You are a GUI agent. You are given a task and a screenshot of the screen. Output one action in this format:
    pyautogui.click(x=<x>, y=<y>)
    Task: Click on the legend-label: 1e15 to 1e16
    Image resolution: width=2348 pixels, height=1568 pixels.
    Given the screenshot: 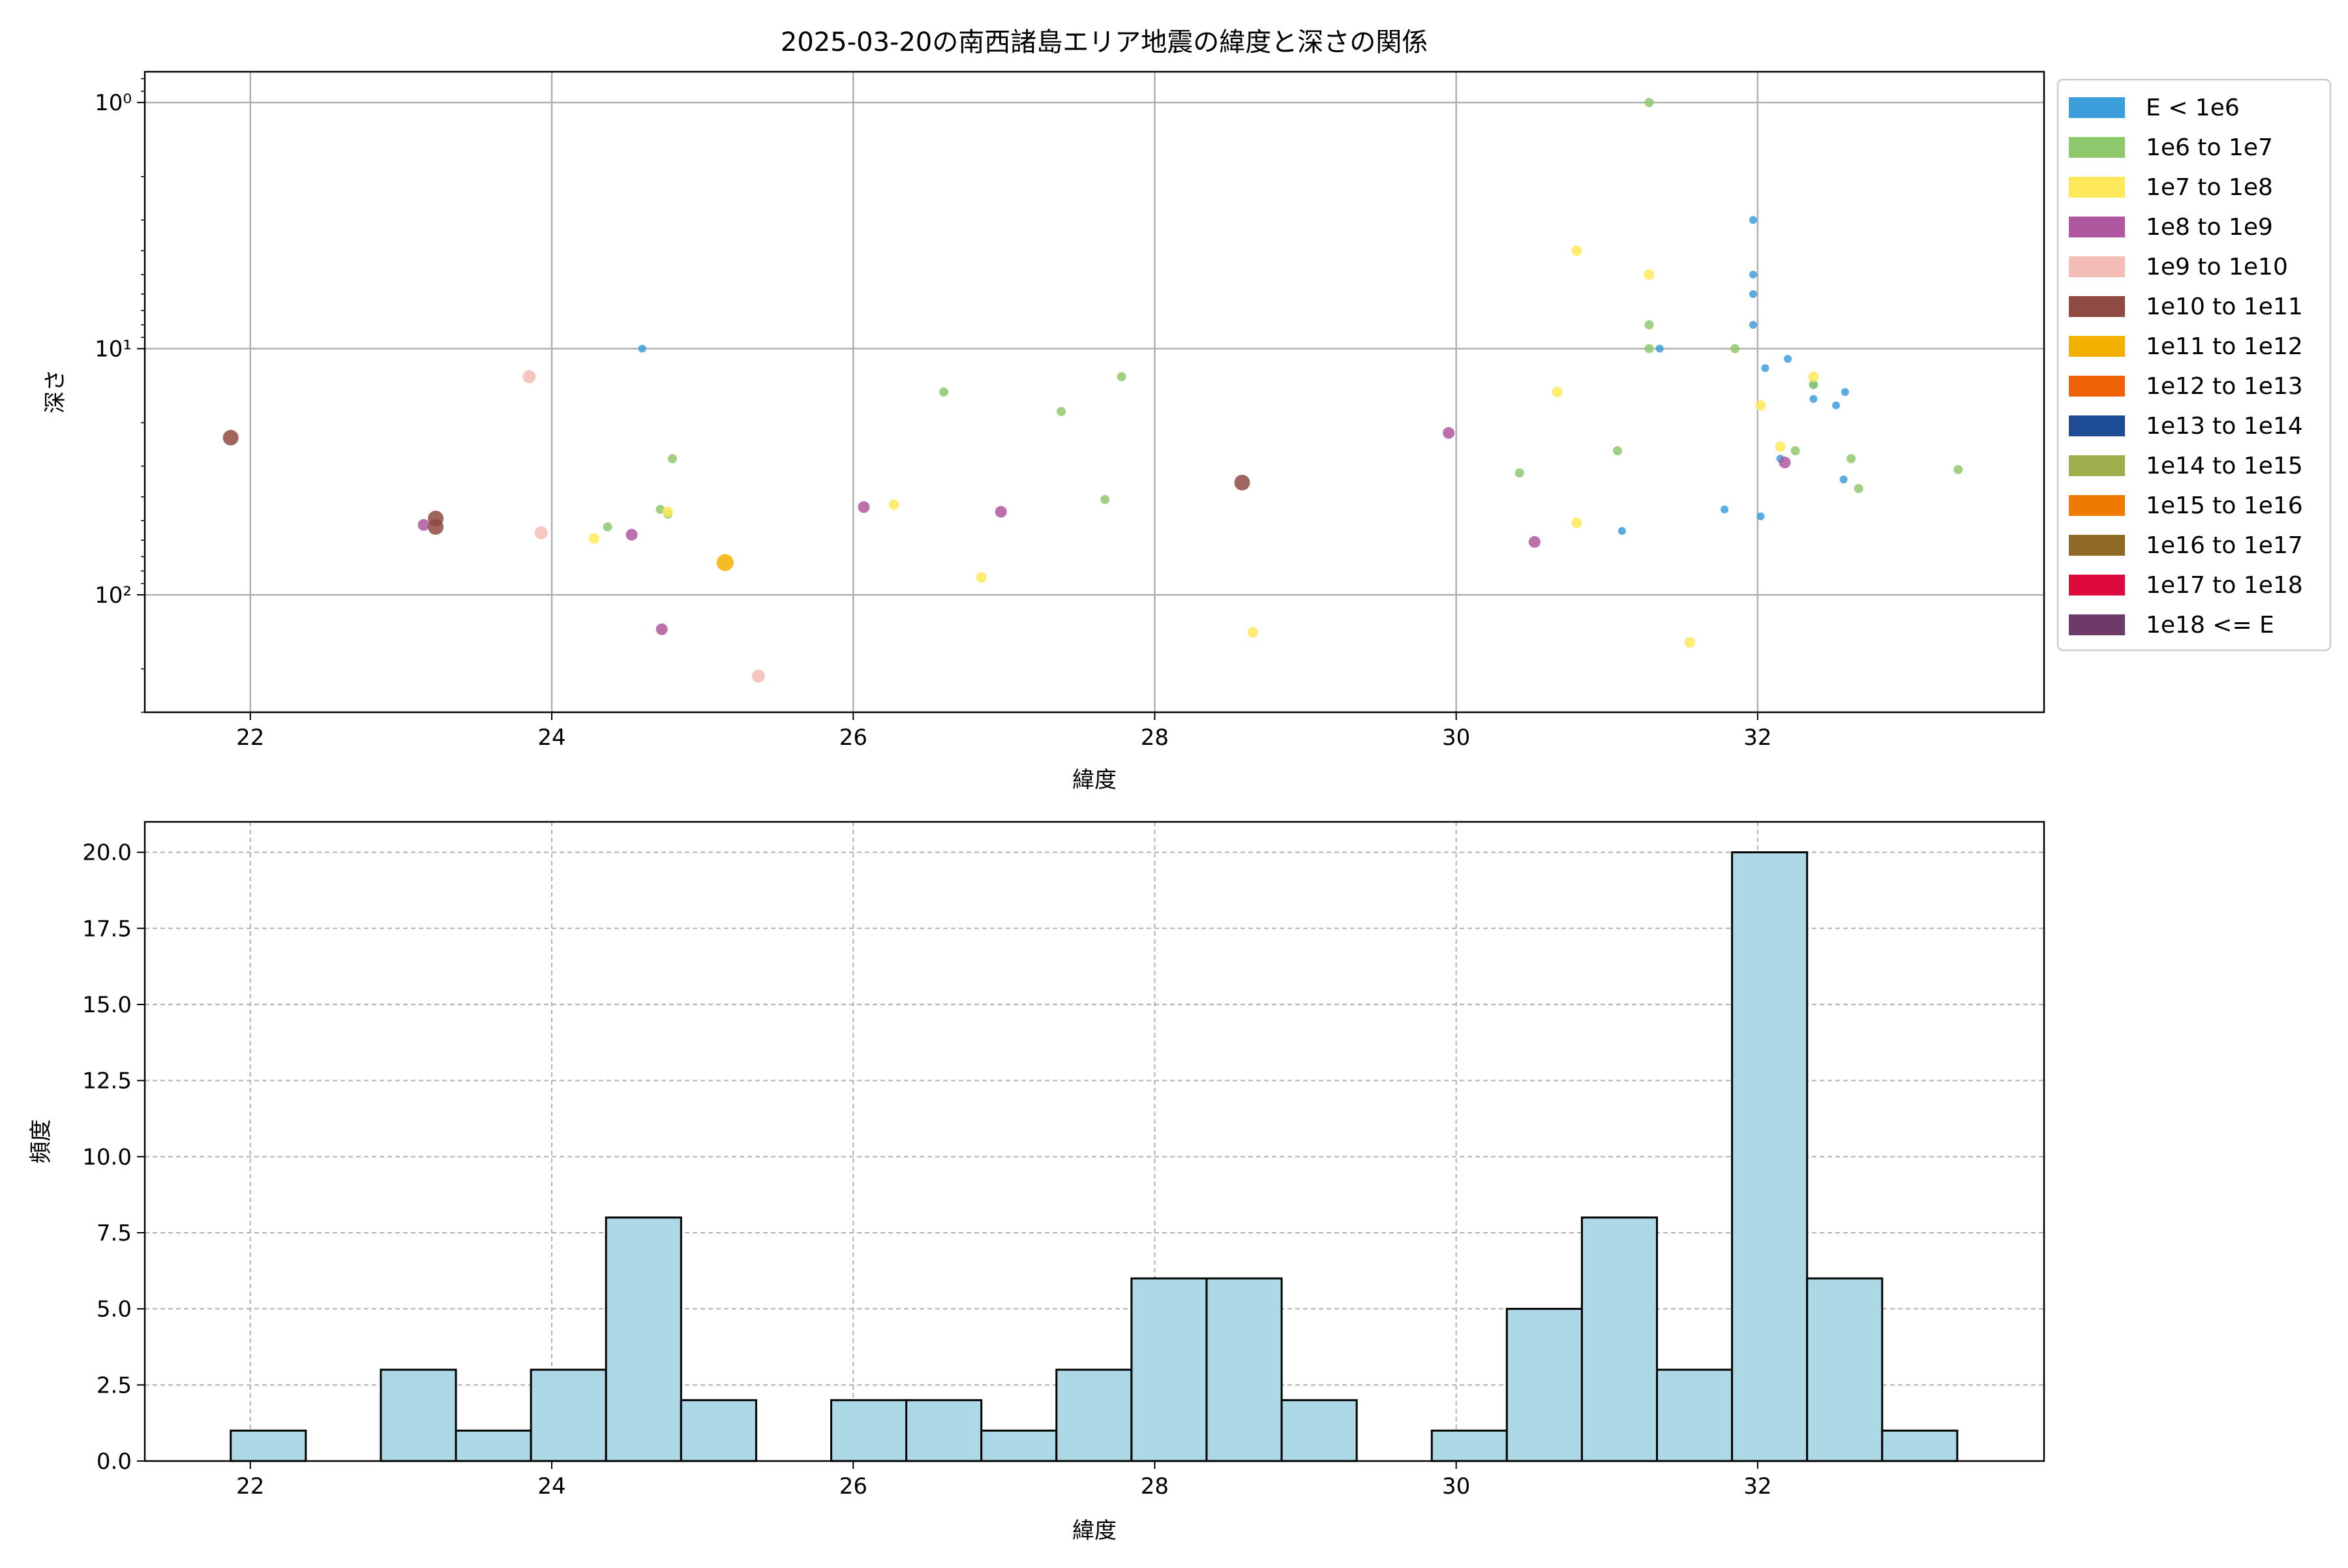 What is the action you would take?
    pyautogui.click(x=2224, y=505)
    